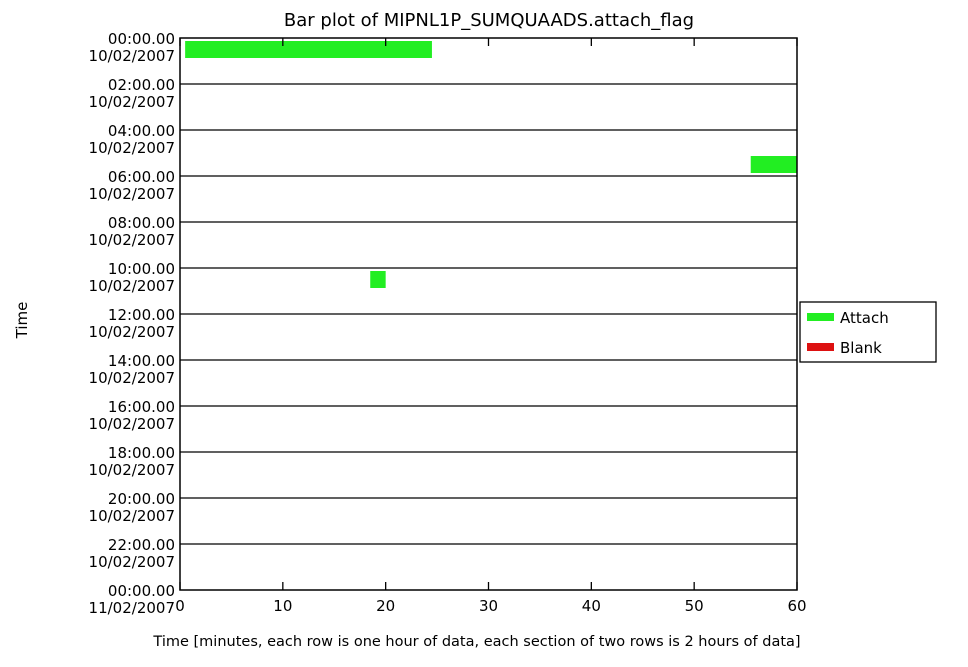  What do you see at coordinates (141, 315) in the screenshot?
I see `y-tick-label-time: 12:00.00` at bounding box center [141, 315].